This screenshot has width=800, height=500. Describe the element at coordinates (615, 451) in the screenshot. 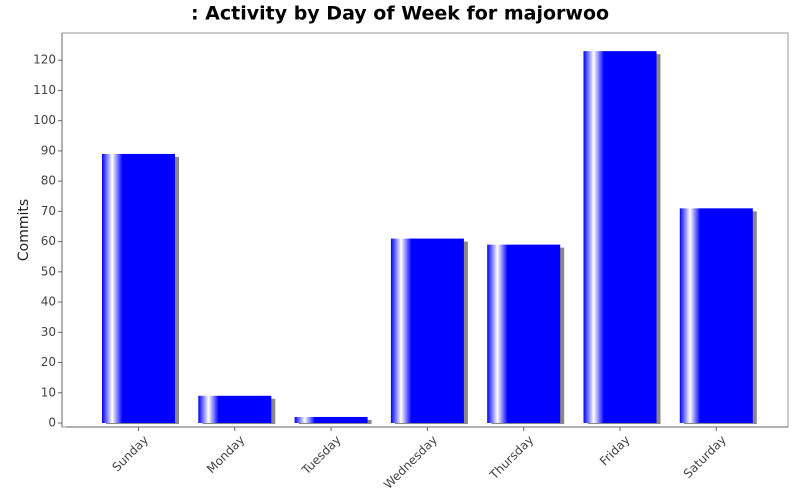

I see `x-tick-label: Friday` at that location.